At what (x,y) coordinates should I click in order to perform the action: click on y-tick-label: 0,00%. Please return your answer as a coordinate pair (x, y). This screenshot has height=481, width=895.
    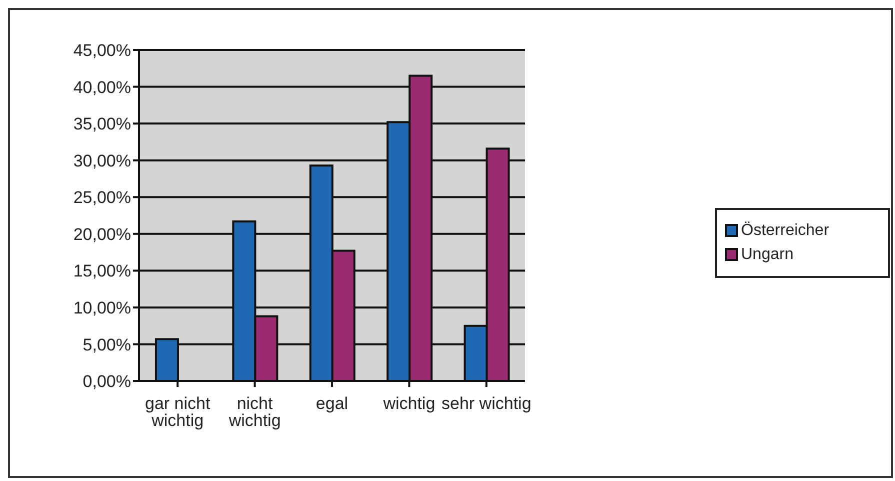
    Looking at the image, I should click on (106, 382).